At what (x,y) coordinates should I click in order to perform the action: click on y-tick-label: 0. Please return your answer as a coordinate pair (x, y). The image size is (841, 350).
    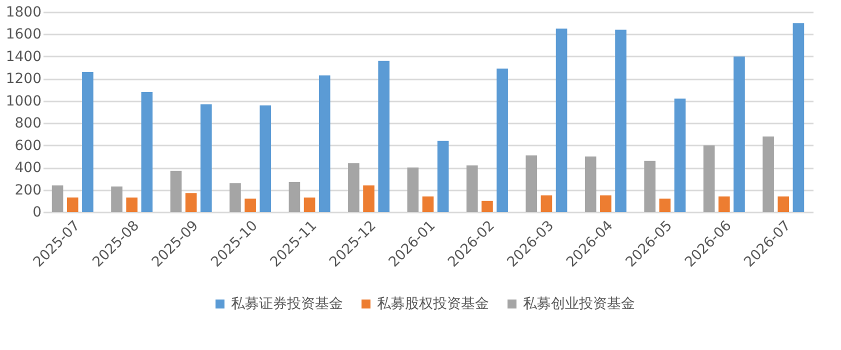
    Looking at the image, I should click on (37, 212).